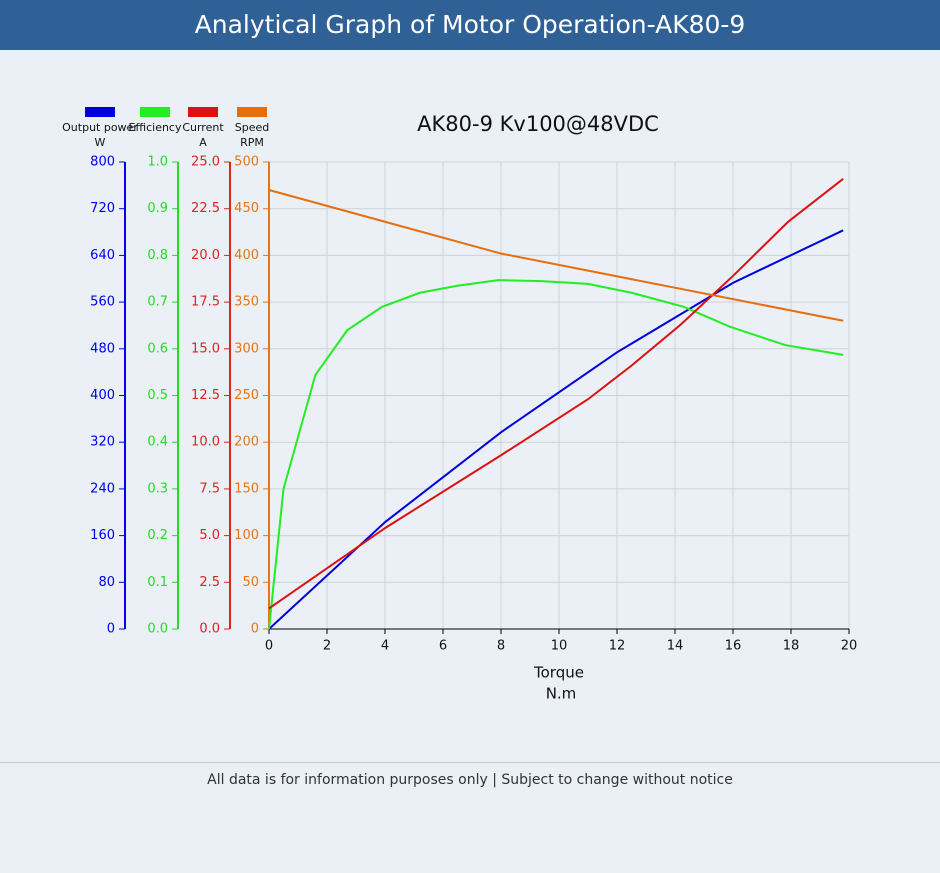  I want to click on y-tick-label: 640, so click(102, 255).